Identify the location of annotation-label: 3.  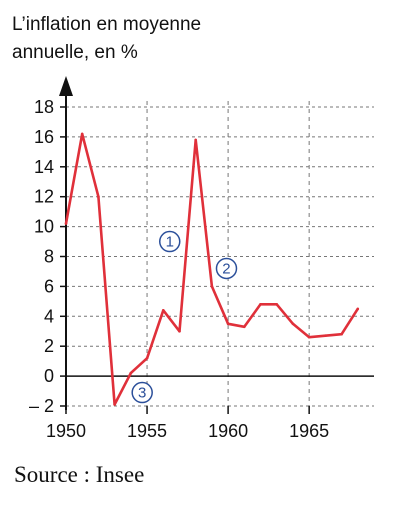
(142, 393).